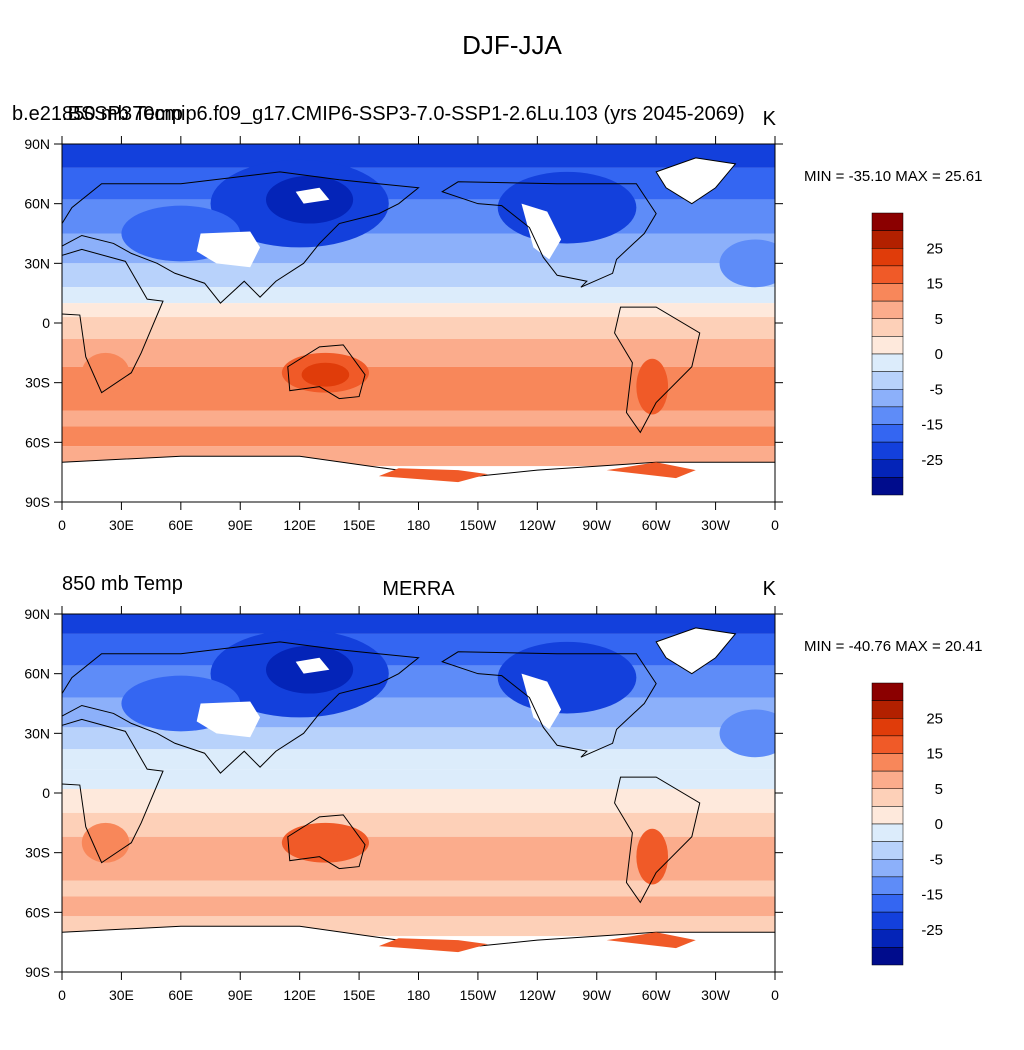 Image resolution: width=1024 pixels, height=1050 pixels. I want to click on warm-weddell, so click(651, 470).